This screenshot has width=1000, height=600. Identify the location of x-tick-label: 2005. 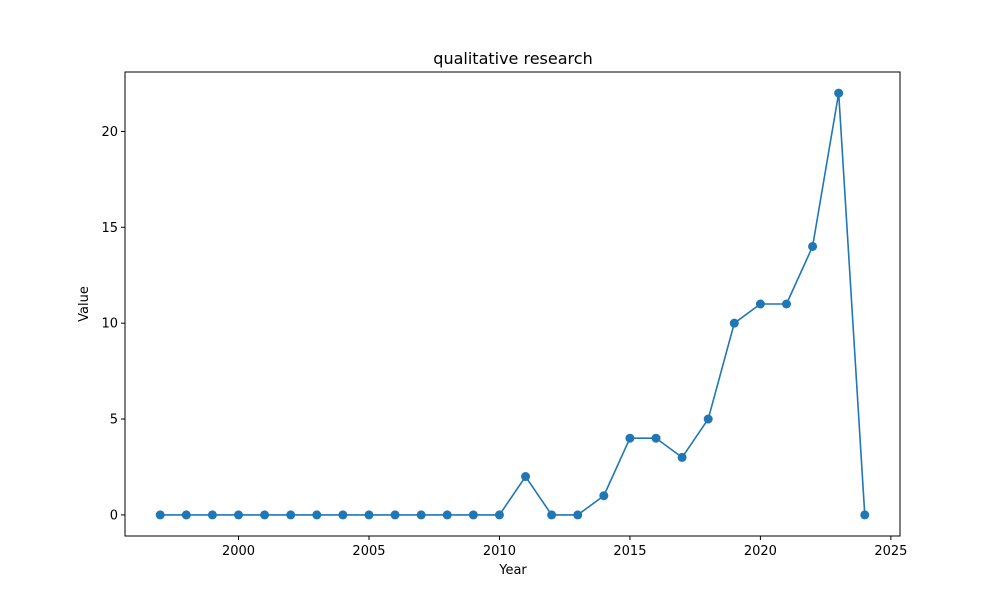
(368, 551).